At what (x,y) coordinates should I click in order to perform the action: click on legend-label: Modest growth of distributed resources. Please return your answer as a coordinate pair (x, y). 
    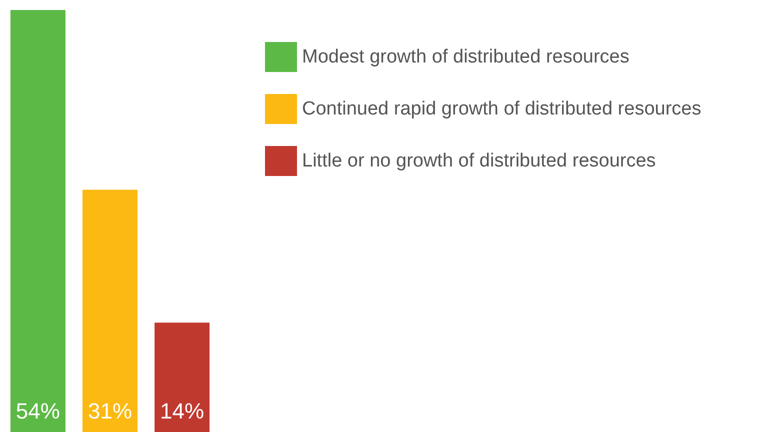
    Looking at the image, I should click on (466, 57).